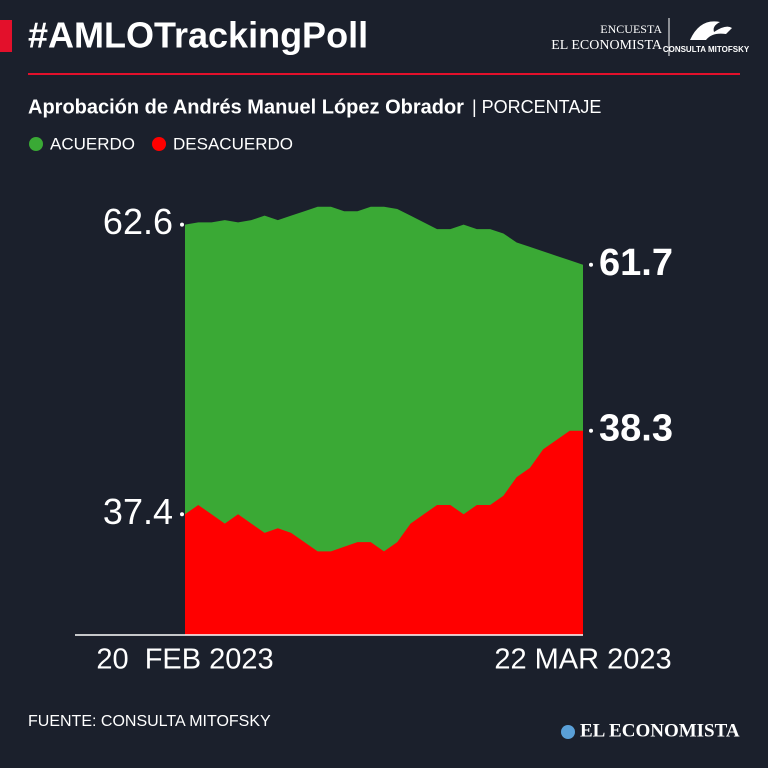  I want to click on area, so click(384, 532).